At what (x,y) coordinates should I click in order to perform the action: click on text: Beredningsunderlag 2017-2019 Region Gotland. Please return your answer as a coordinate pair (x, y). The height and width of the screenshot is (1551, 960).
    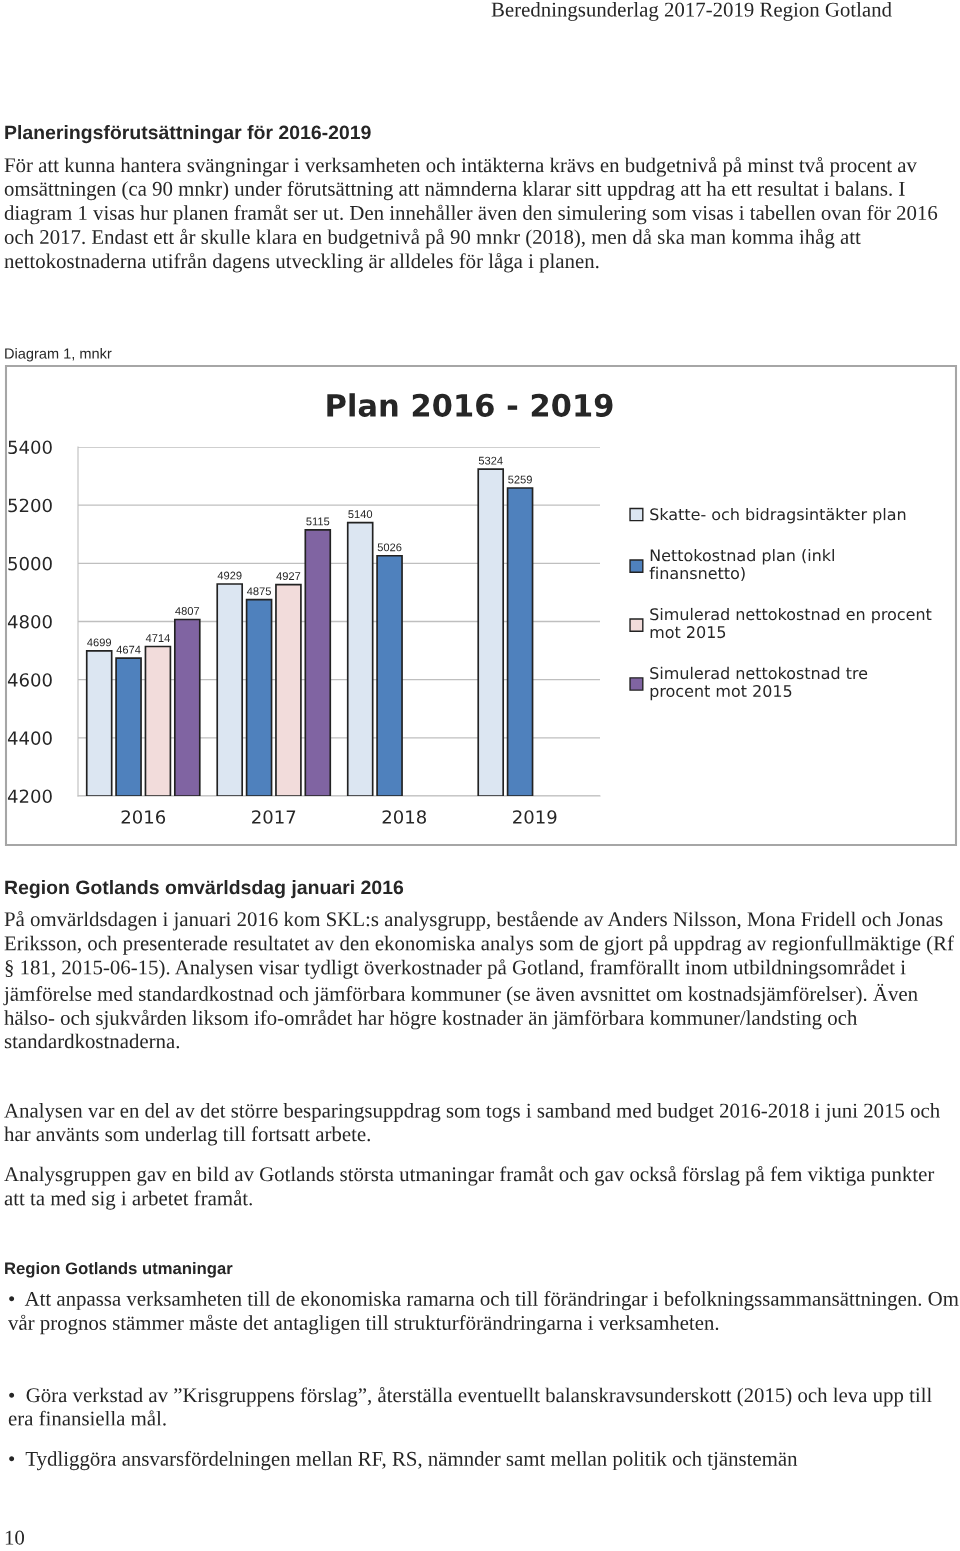
    Looking at the image, I should click on (691, 11).